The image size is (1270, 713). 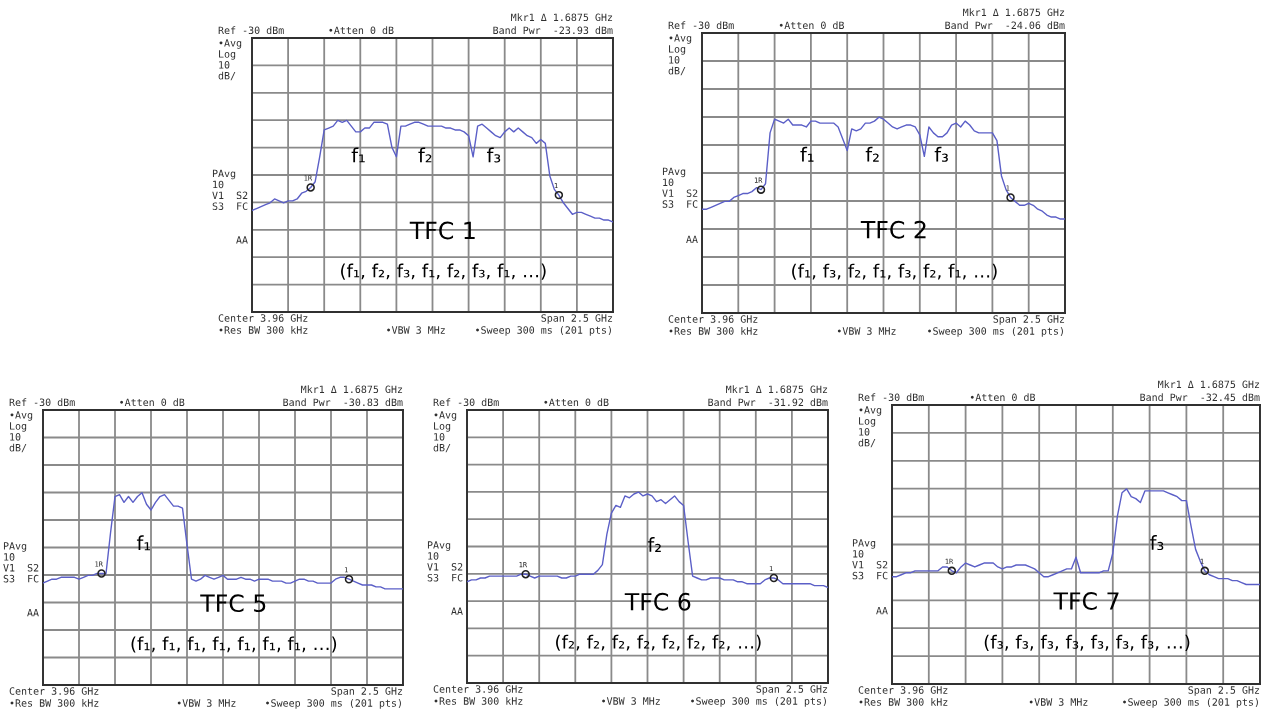 What do you see at coordinates (553, 30) in the screenshot?
I see `text: Band Pwr -23.93 dBm` at bounding box center [553, 30].